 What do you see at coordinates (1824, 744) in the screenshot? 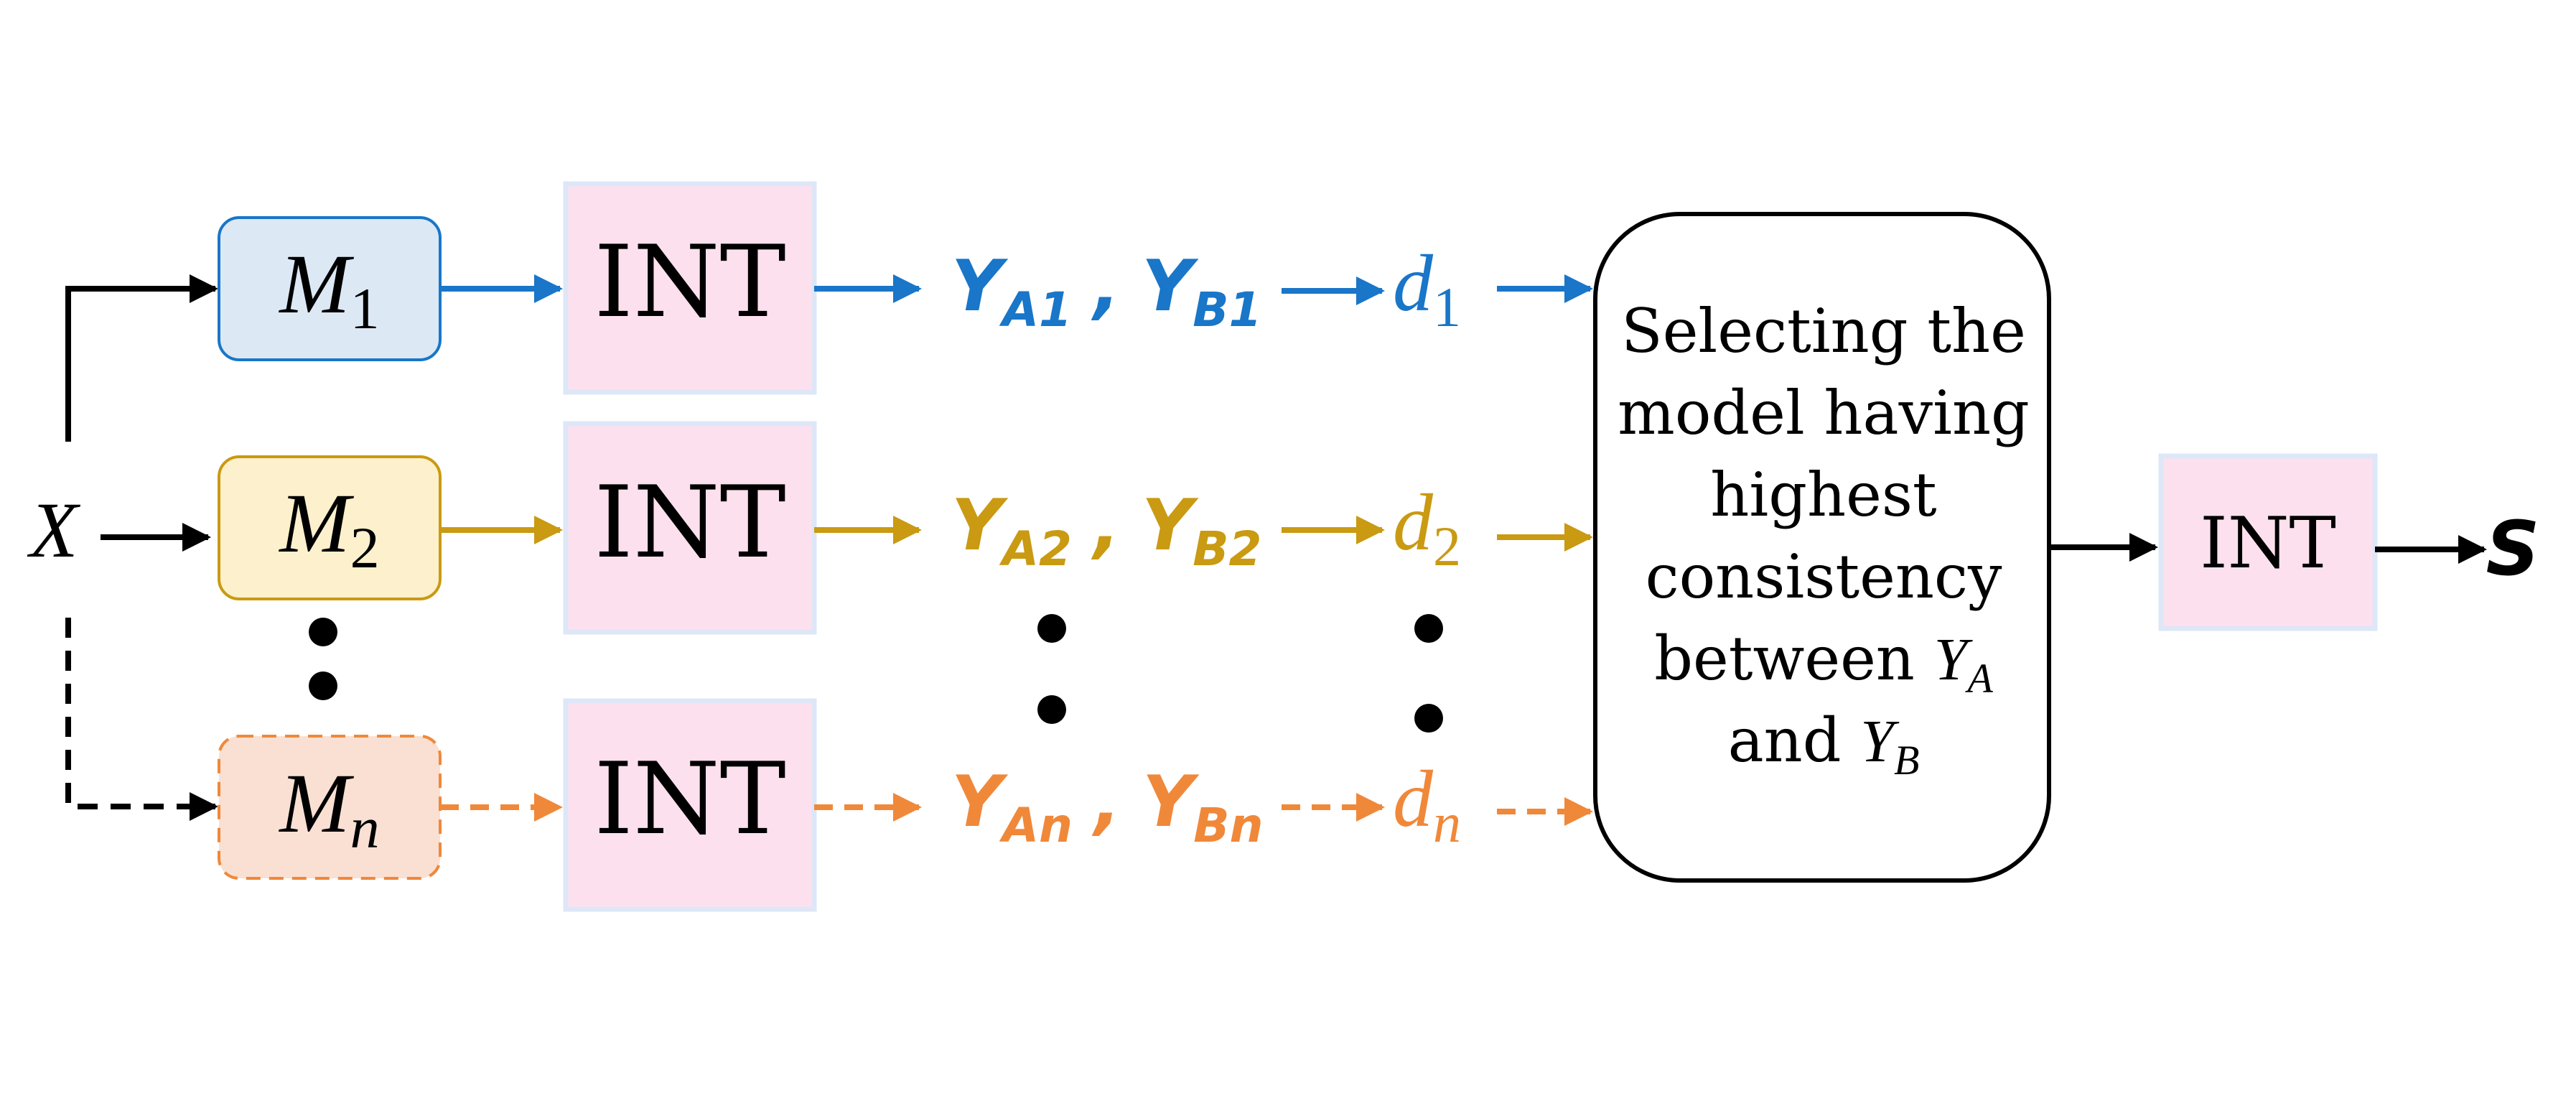
I see `selector-line: and YB` at bounding box center [1824, 744].